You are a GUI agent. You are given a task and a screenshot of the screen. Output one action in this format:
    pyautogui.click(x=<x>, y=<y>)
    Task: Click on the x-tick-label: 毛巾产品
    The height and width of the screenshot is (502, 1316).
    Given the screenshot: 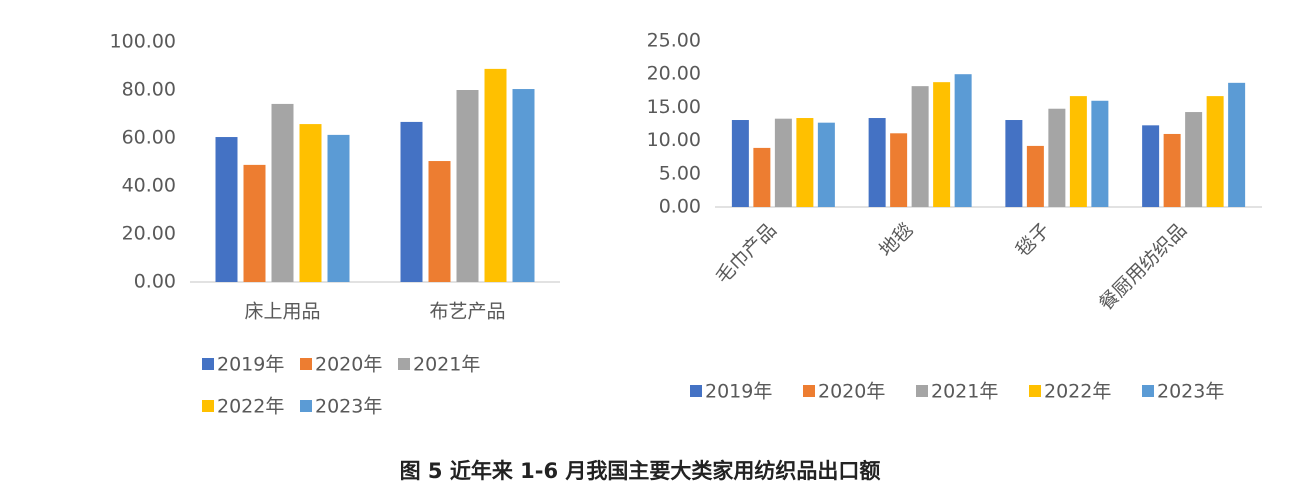 What is the action you would take?
    pyautogui.click(x=745, y=253)
    